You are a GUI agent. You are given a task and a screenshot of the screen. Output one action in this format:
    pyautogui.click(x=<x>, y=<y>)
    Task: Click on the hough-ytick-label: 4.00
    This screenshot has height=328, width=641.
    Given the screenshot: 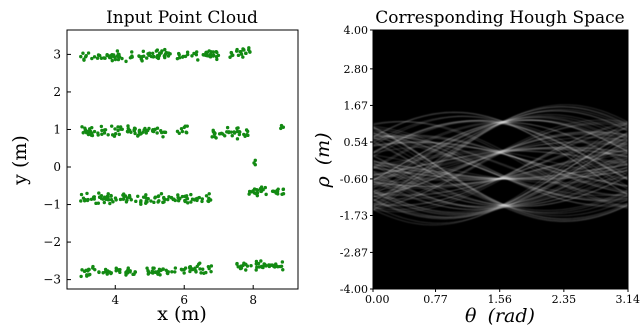 What is the action you would take?
    pyautogui.click(x=356, y=30)
    